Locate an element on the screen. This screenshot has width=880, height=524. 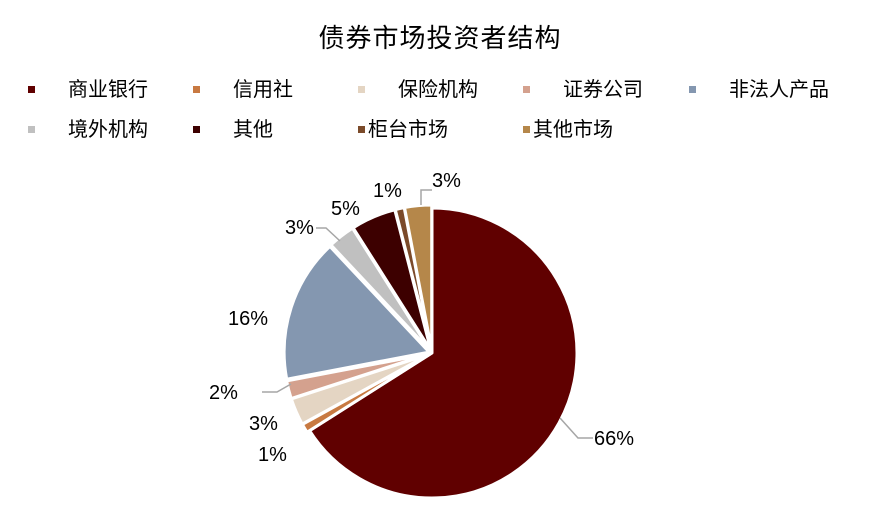
legend-label: 信用社 is located at coordinates (263, 89).